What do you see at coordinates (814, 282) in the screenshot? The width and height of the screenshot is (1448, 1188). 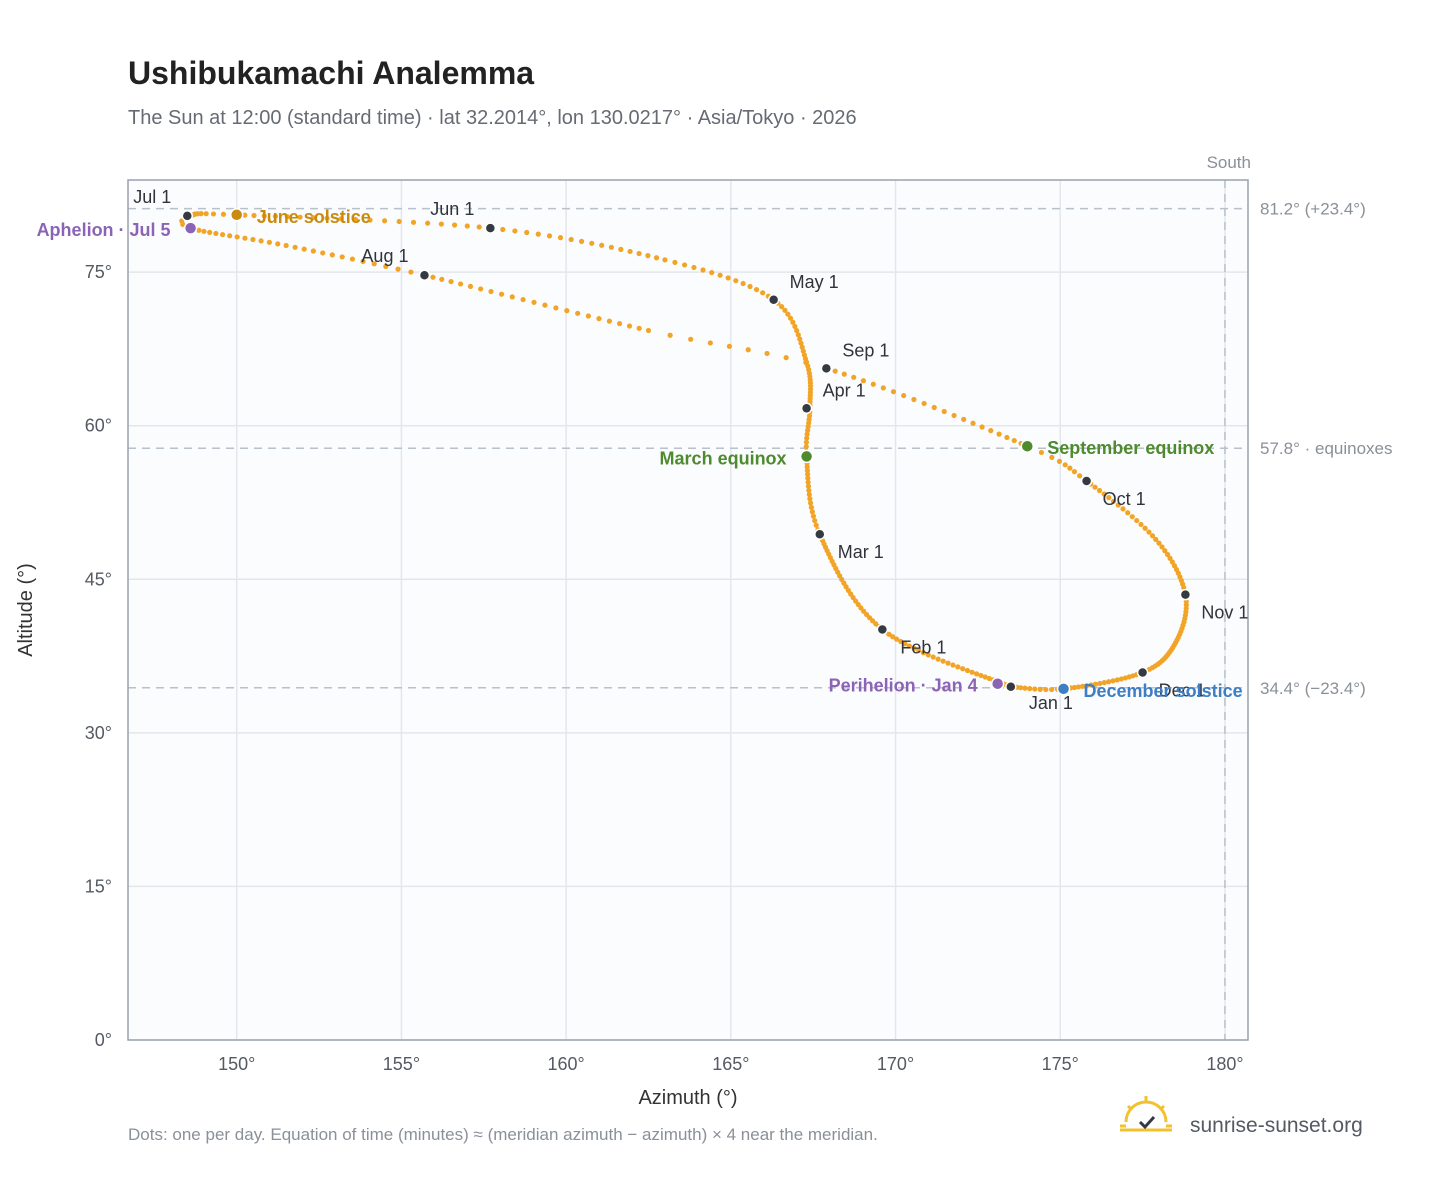 I see `month-label: May 1` at bounding box center [814, 282].